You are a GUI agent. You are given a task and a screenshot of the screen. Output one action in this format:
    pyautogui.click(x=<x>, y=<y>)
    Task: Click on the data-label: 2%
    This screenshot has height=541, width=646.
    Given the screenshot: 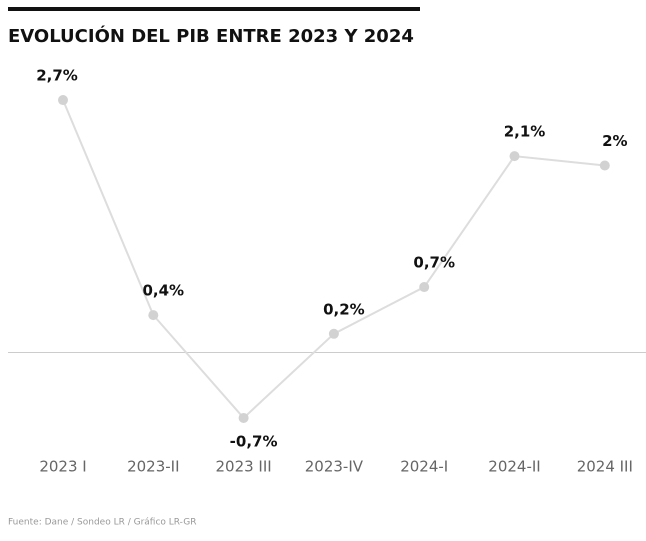 What is the action you would take?
    pyautogui.click(x=614, y=141)
    